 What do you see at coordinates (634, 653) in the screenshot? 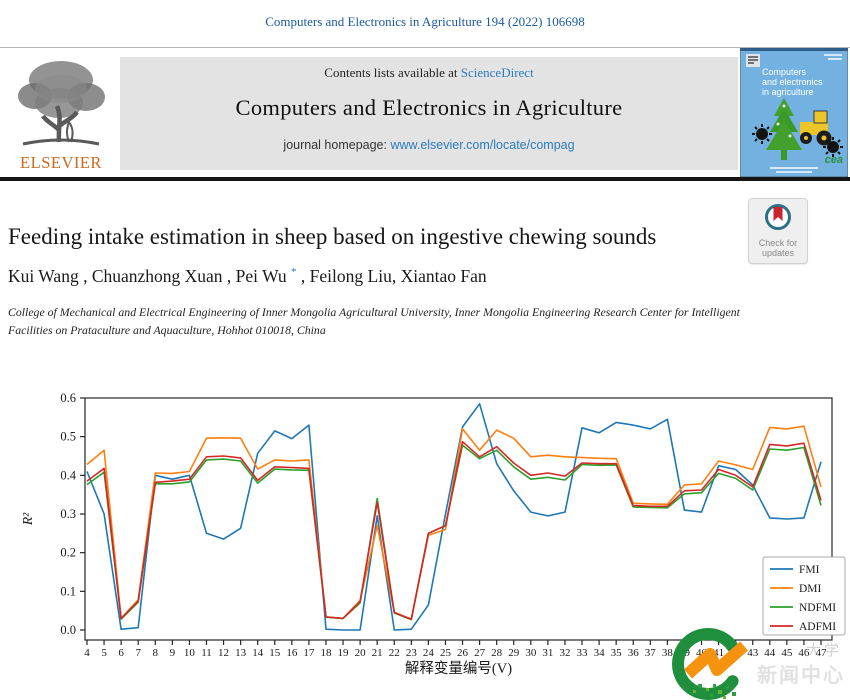
I see `x-tick-label: 36` at bounding box center [634, 653].